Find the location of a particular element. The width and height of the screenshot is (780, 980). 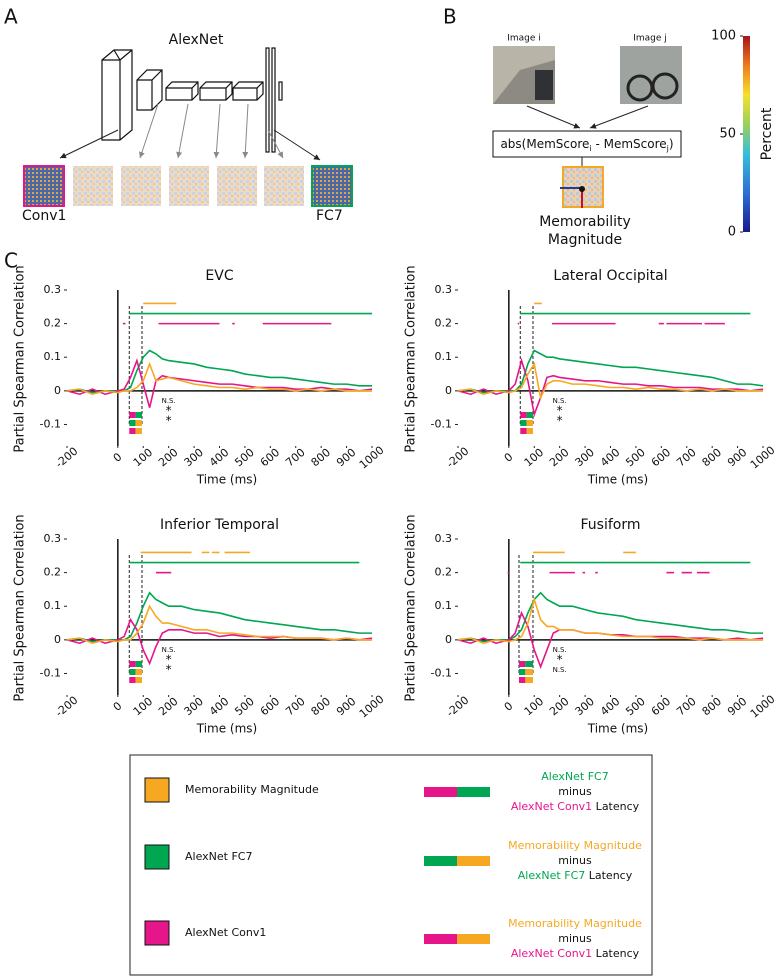

layer-label: Conv1 is located at coordinates (44, 216).